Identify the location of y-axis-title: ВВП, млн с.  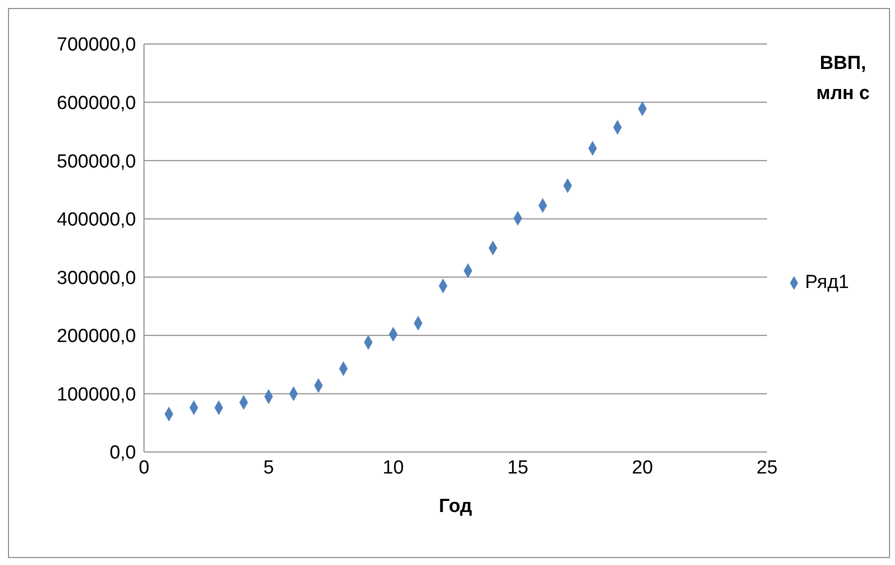
(843, 79).